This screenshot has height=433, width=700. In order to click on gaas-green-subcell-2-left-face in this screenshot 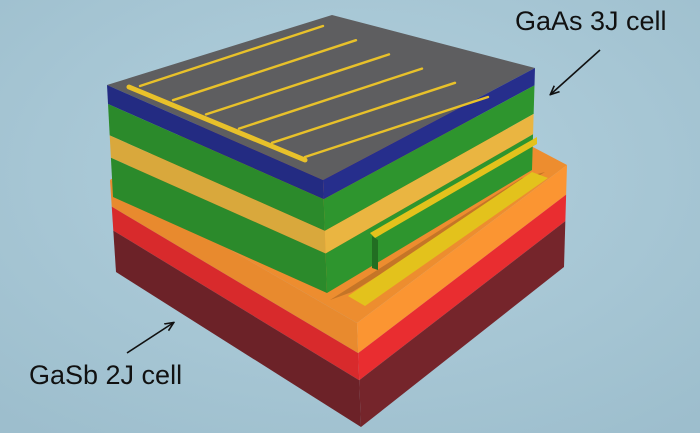, I will do `click(219, 225)`.